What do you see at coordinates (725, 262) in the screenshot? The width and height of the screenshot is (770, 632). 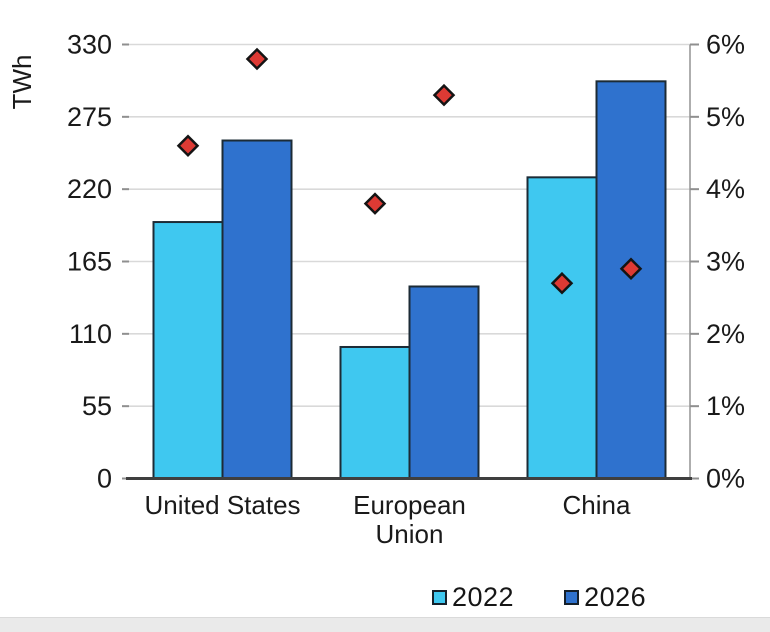 I see `right-axis-tick-label: 3%` at bounding box center [725, 262].